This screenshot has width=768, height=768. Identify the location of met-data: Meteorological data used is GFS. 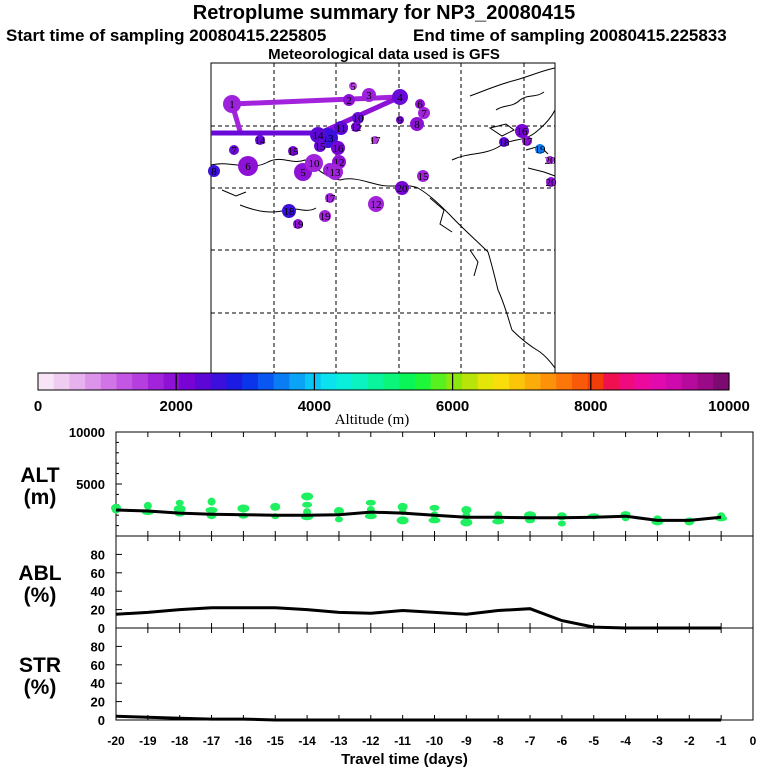
(384, 54).